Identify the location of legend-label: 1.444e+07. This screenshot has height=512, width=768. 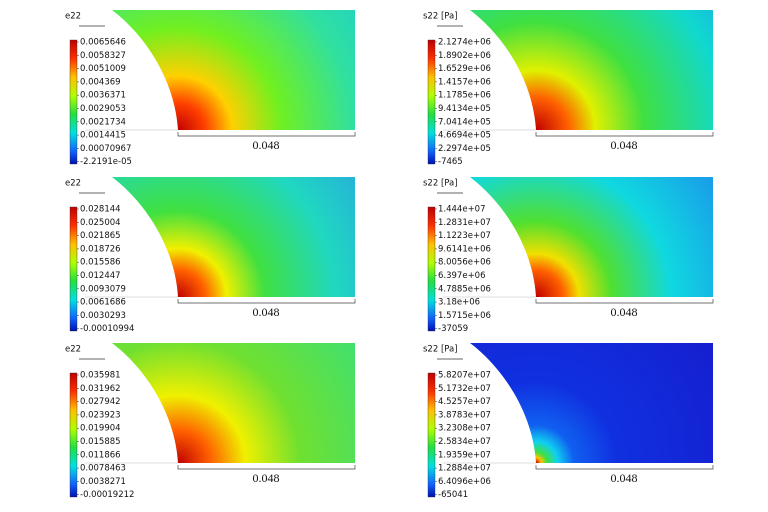
(462, 210).